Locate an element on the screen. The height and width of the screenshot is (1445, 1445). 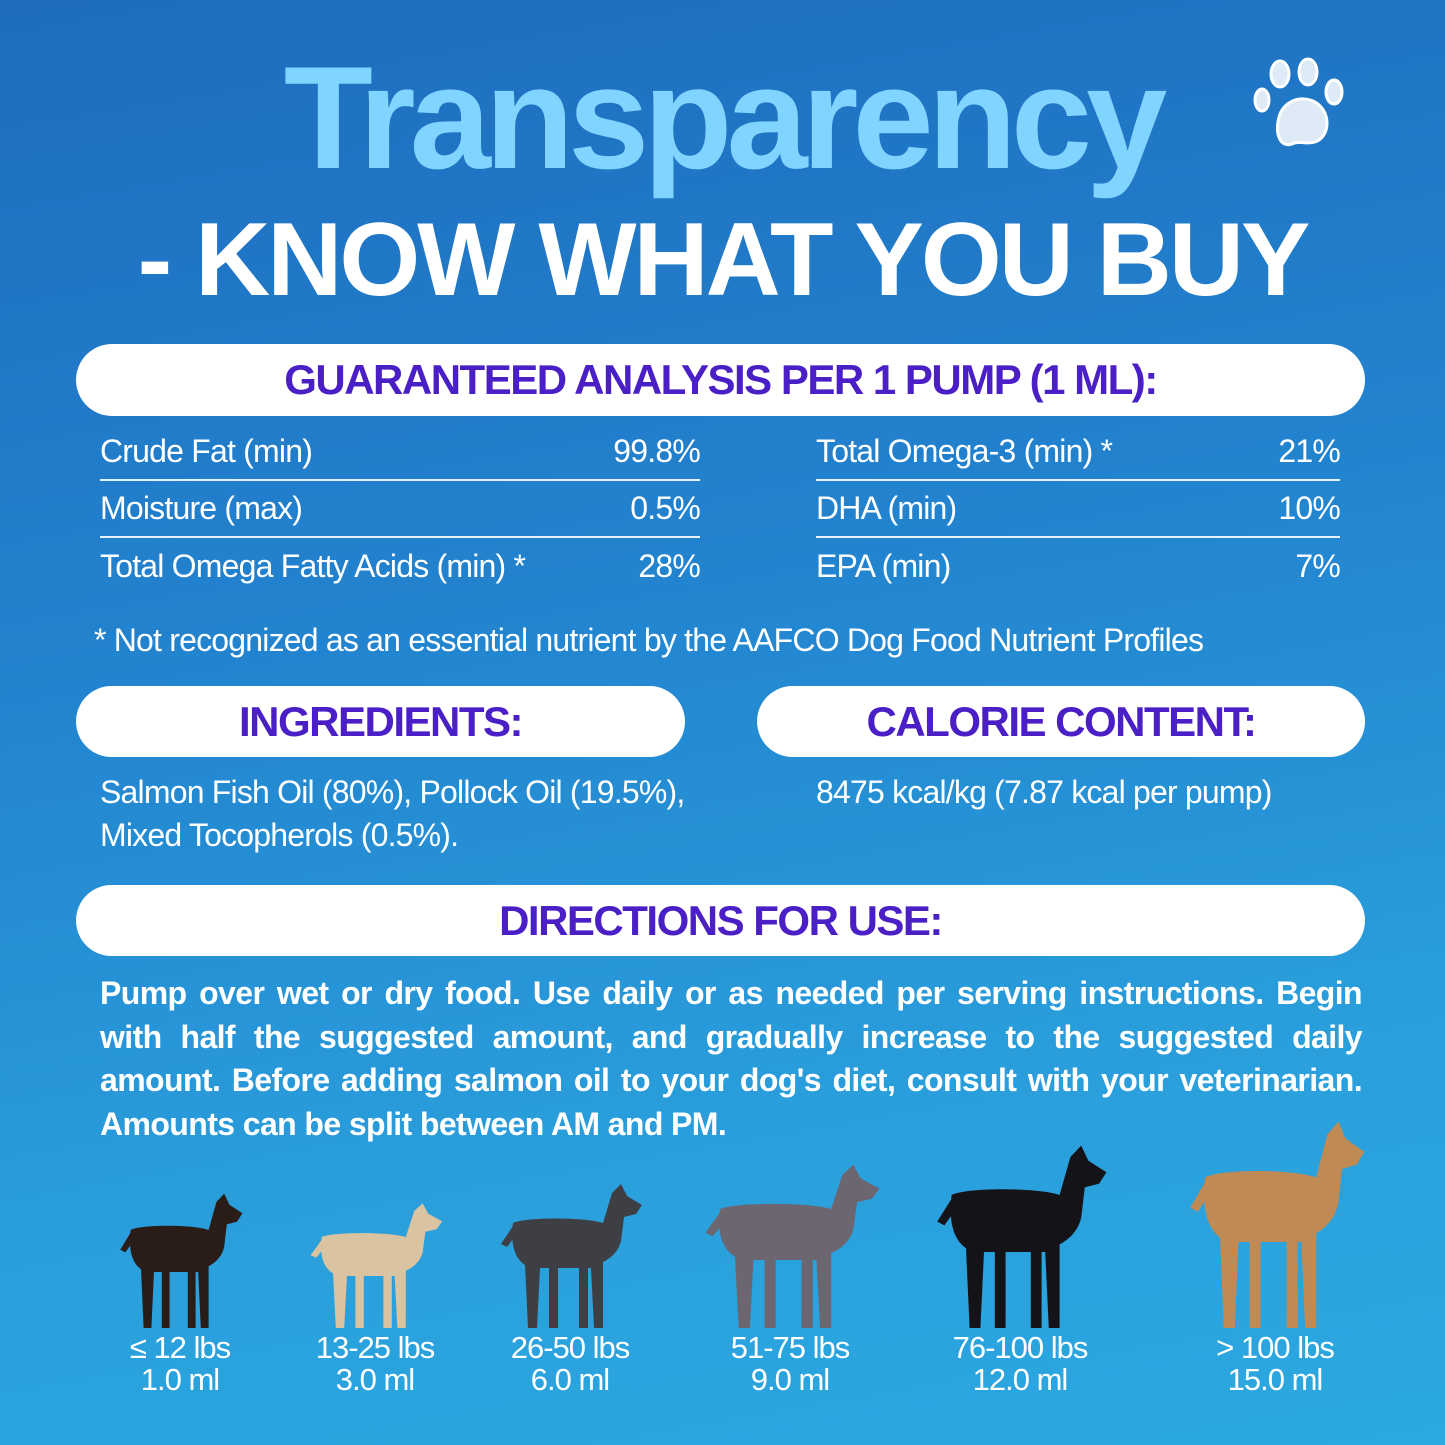
dosage-label: 51-75 lbs 9.0 ml is located at coordinates (790, 1364).